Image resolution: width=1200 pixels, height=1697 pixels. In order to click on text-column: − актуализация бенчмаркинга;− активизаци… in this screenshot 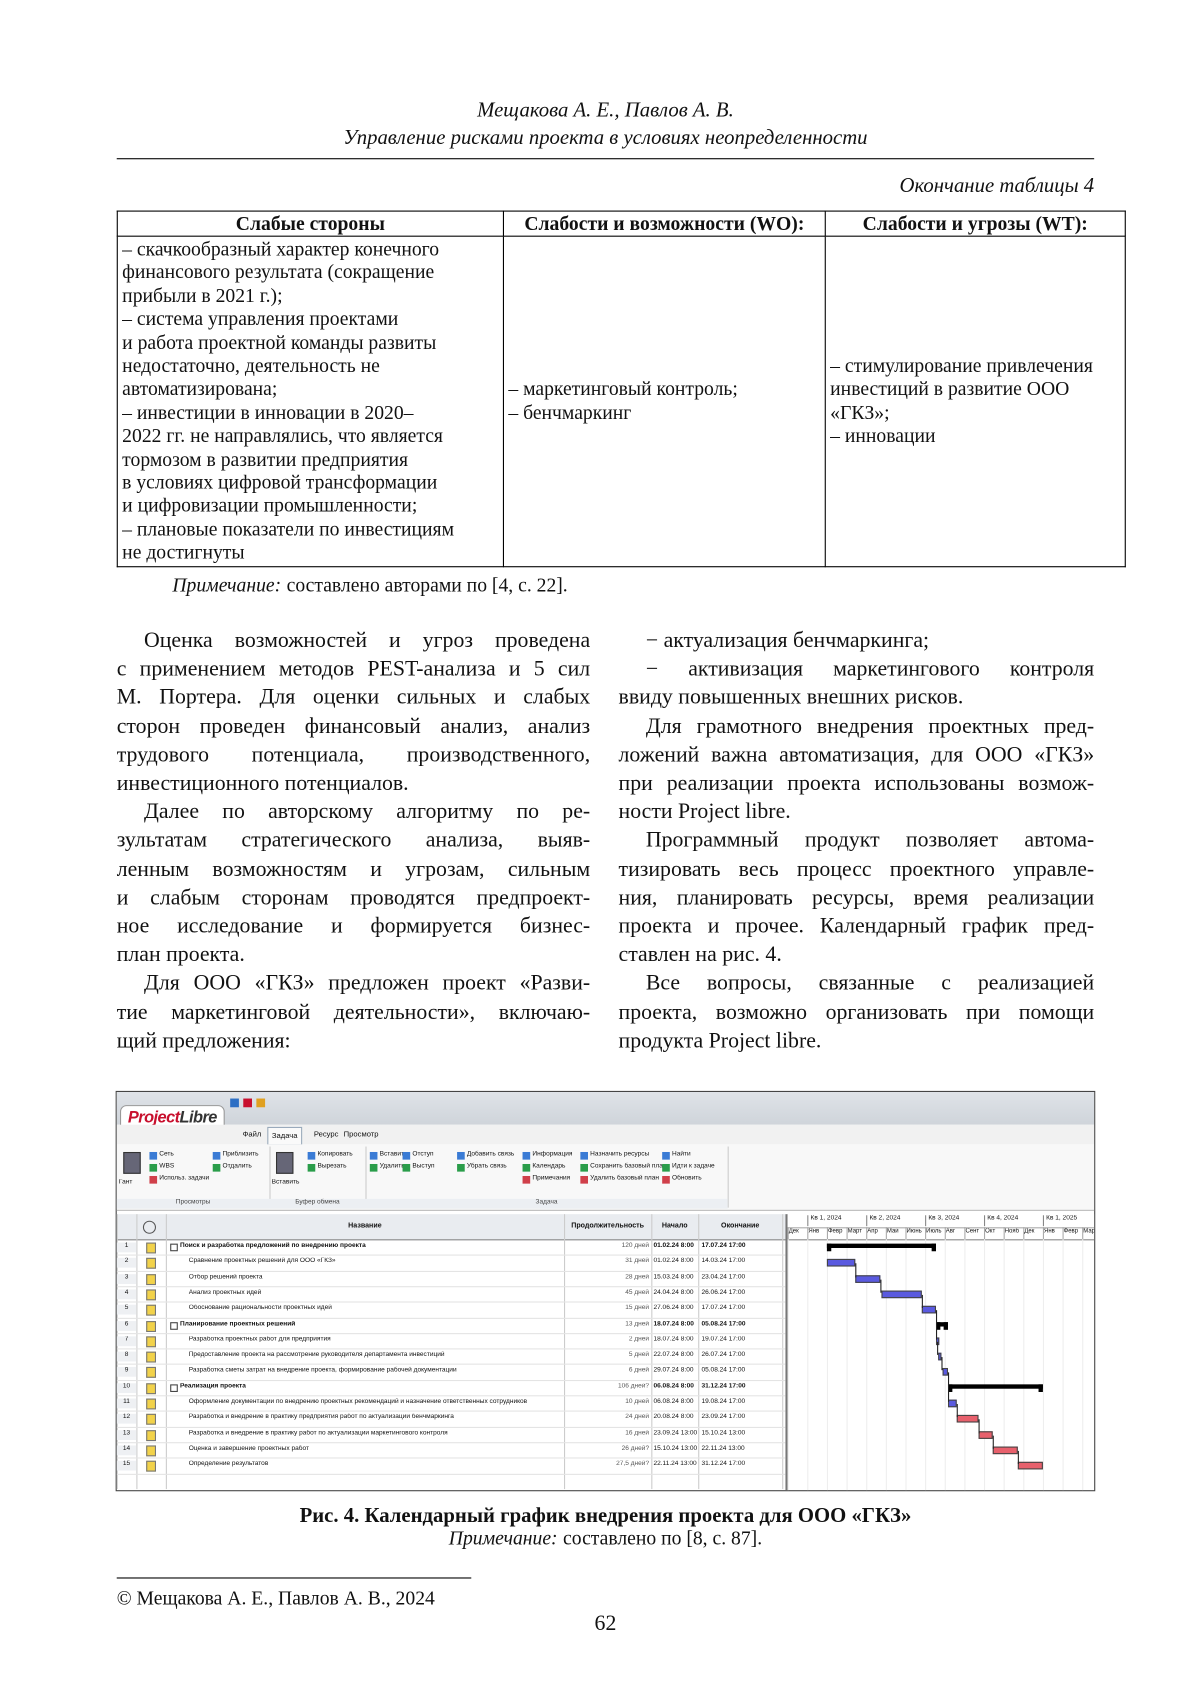, I will do `click(857, 840)`.